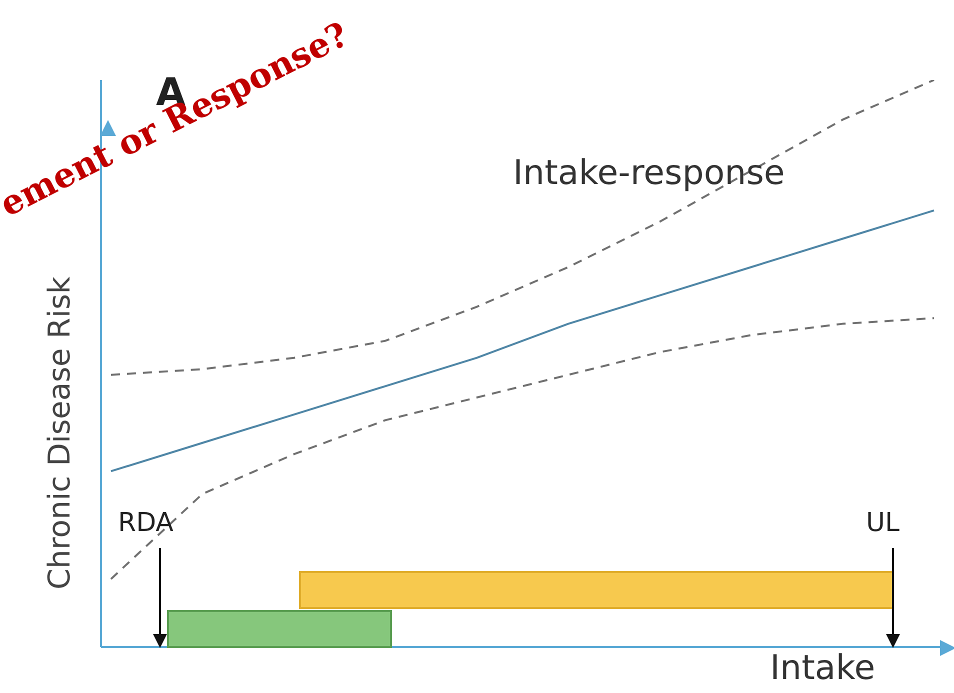 The height and width of the screenshot is (693, 954). Describe the element at coordinates (883, 523) in the screenshot. I see `annotation: UL` at that location.